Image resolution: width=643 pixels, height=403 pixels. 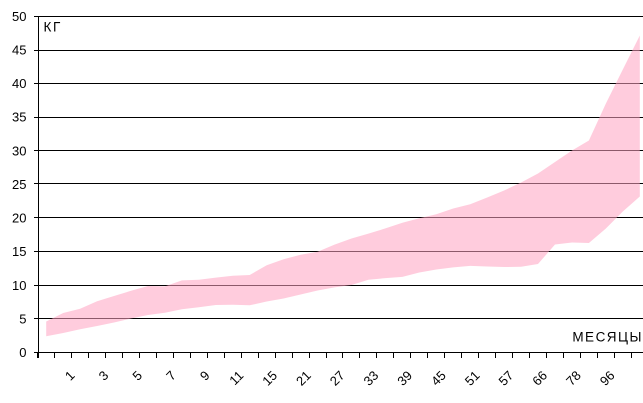 What do you see at coordinates (19, 150) in the screenshot?
I see `svg-text: 30` at bounding box center [19, 150].